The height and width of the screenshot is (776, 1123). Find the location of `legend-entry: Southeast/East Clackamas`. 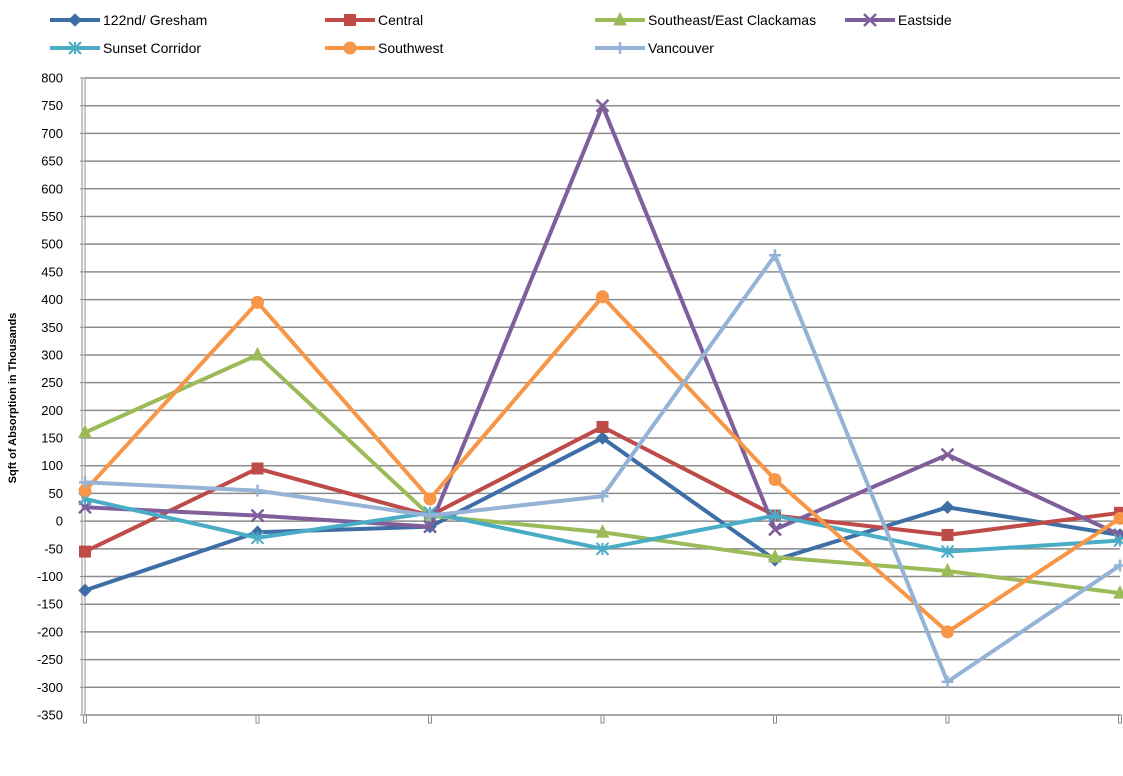

legend-entry: Southeast/East Clackamas is located at coordinates (705, 19).